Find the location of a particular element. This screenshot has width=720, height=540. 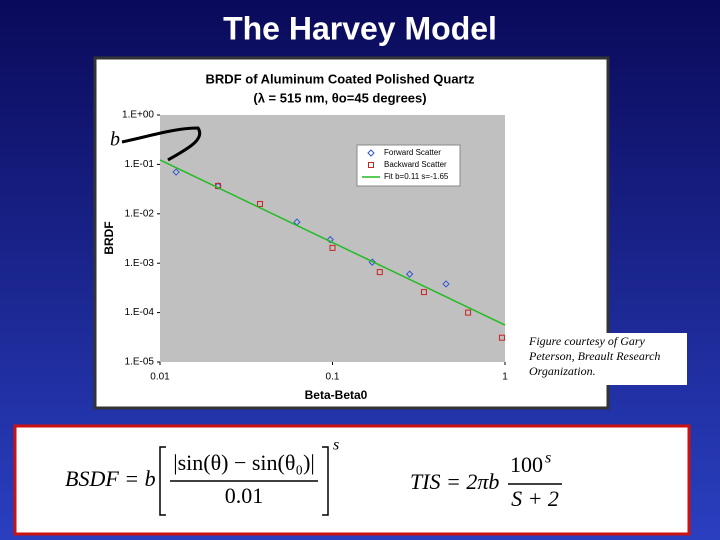

y-axis-label: BRDF is located at coordinates (109, 237).